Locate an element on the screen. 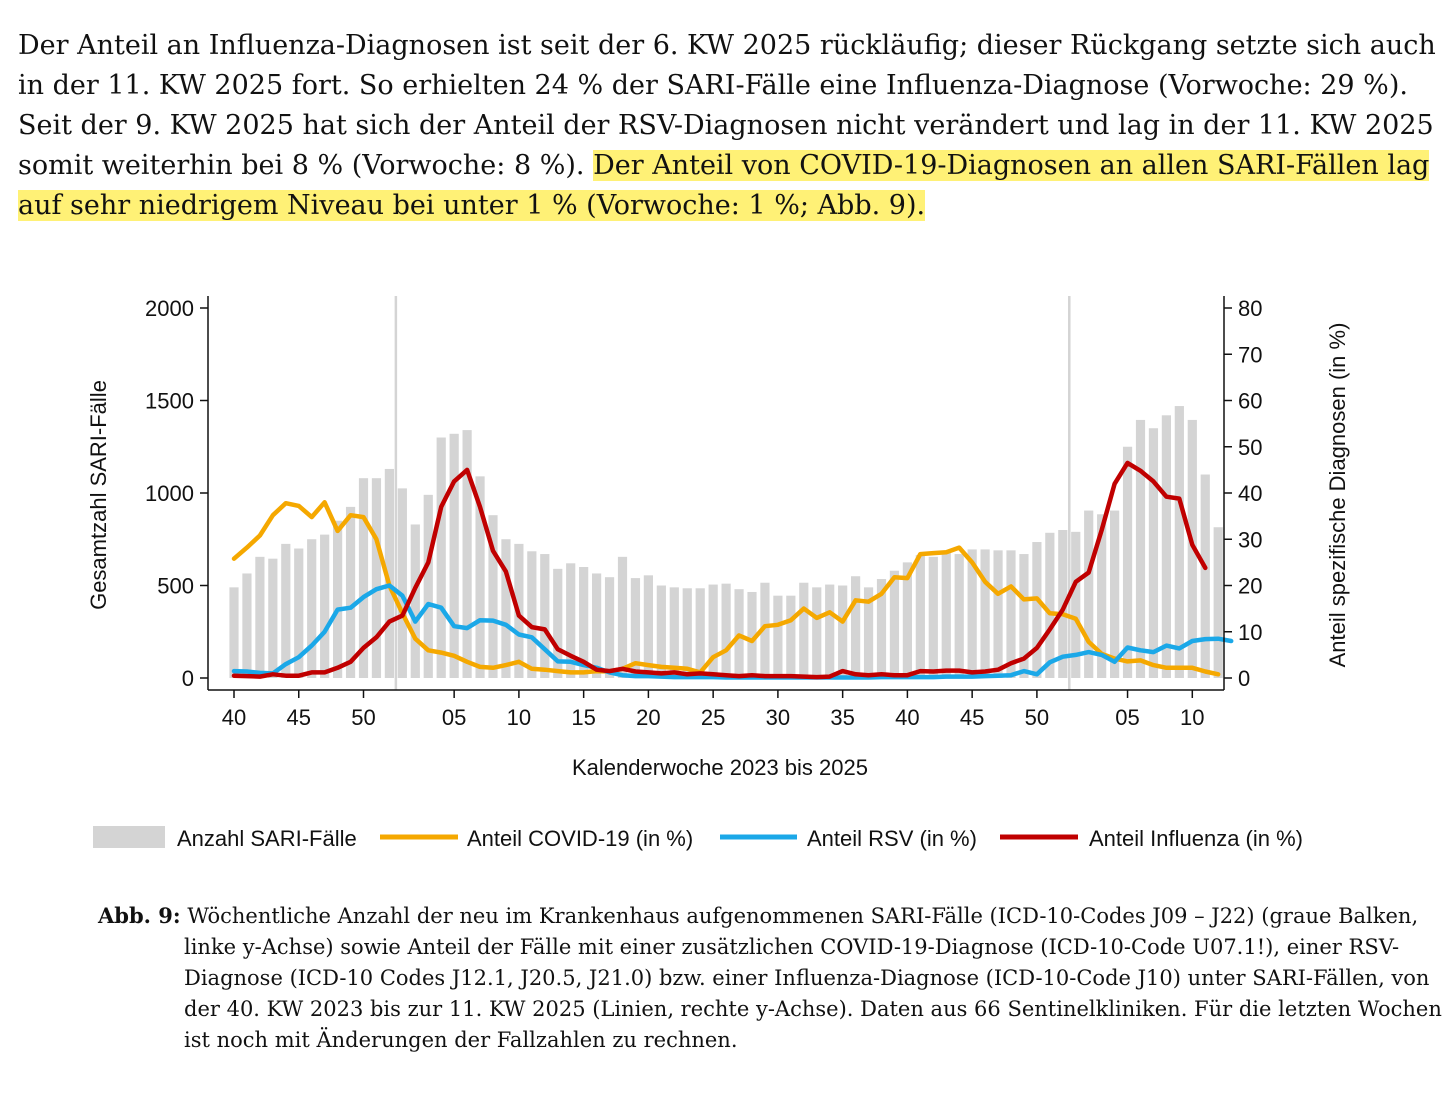  influenza-line is located at coordinates (719, 570).